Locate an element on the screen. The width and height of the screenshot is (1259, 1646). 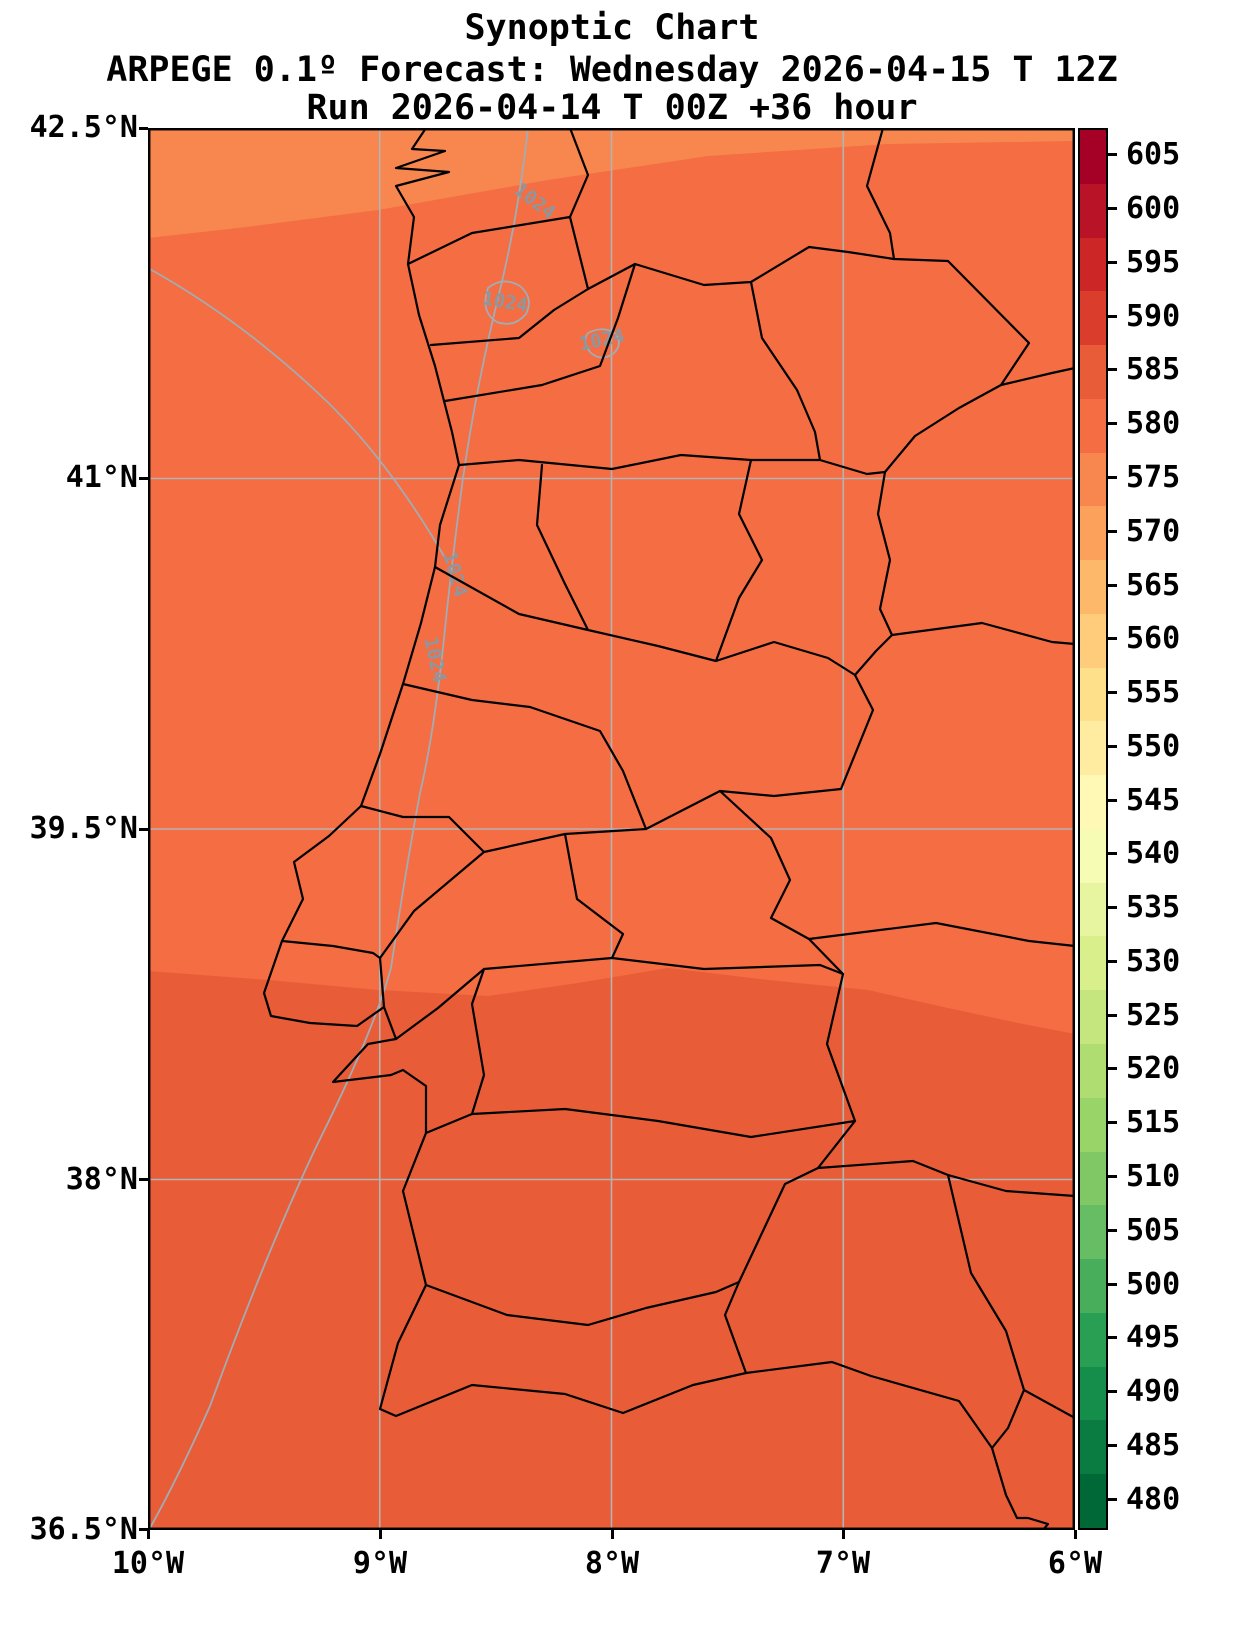
colorbar-tick-label: 530 is located at coordinates (1153, 961).